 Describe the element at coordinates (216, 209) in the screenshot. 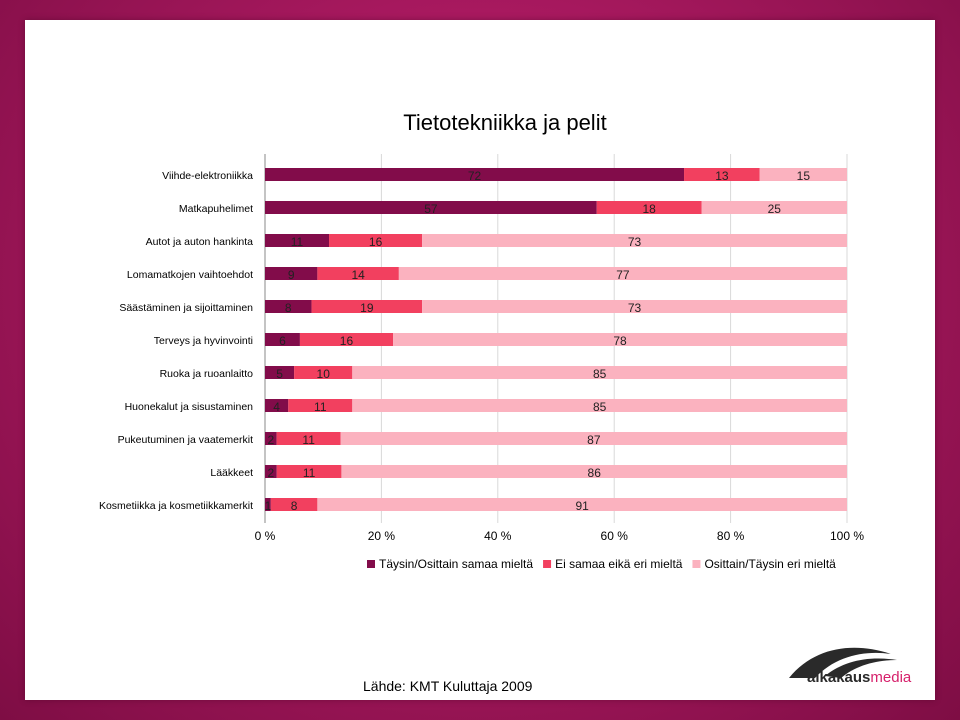

I see `category-label: Matkapuhelimet` at that location.